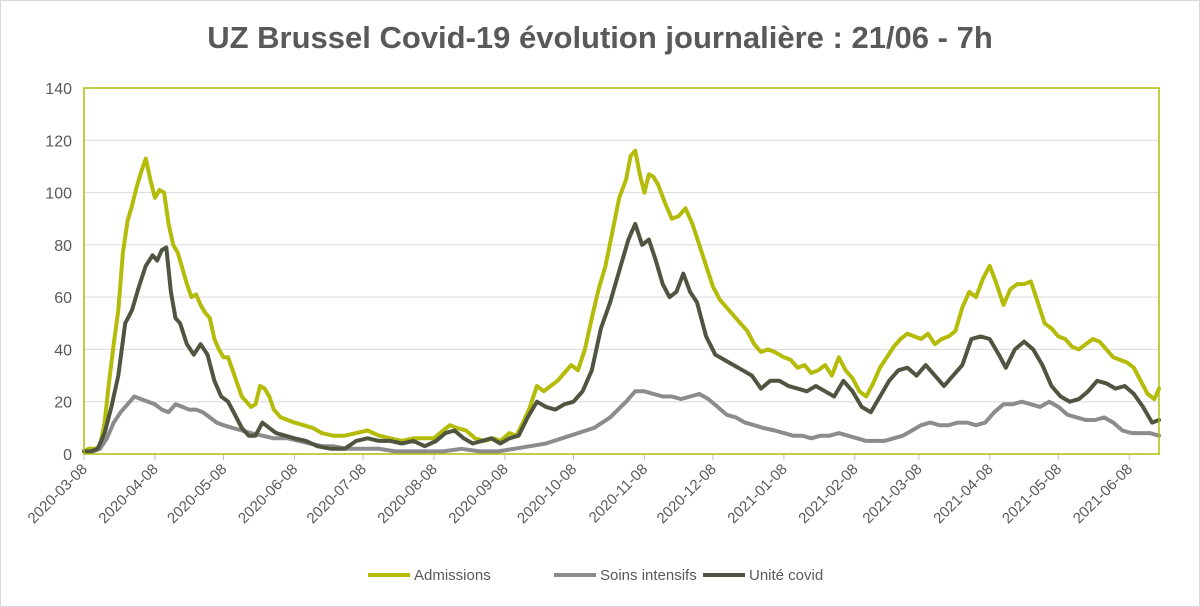 The width and height of the screenshot is (1200, 607). What do you see at coordinates (58, 141) in the screenshot?
I see `y-tick-label: 120` at bounding box center [58, 141].